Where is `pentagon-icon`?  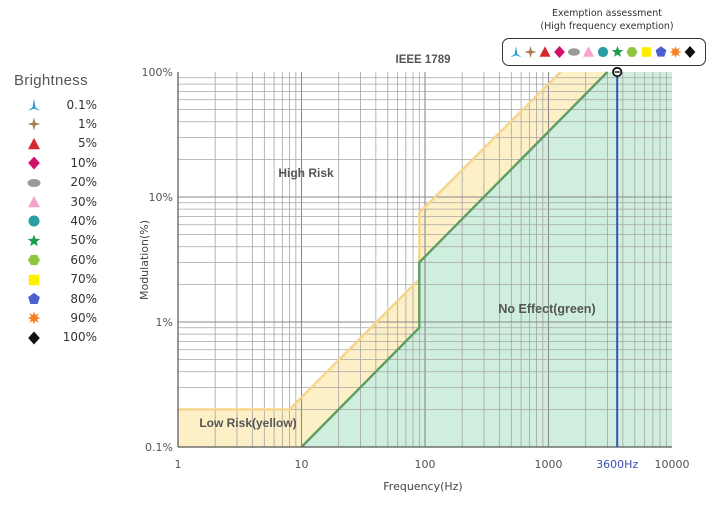
pentagon-icon is located at coordinates (34, 298).